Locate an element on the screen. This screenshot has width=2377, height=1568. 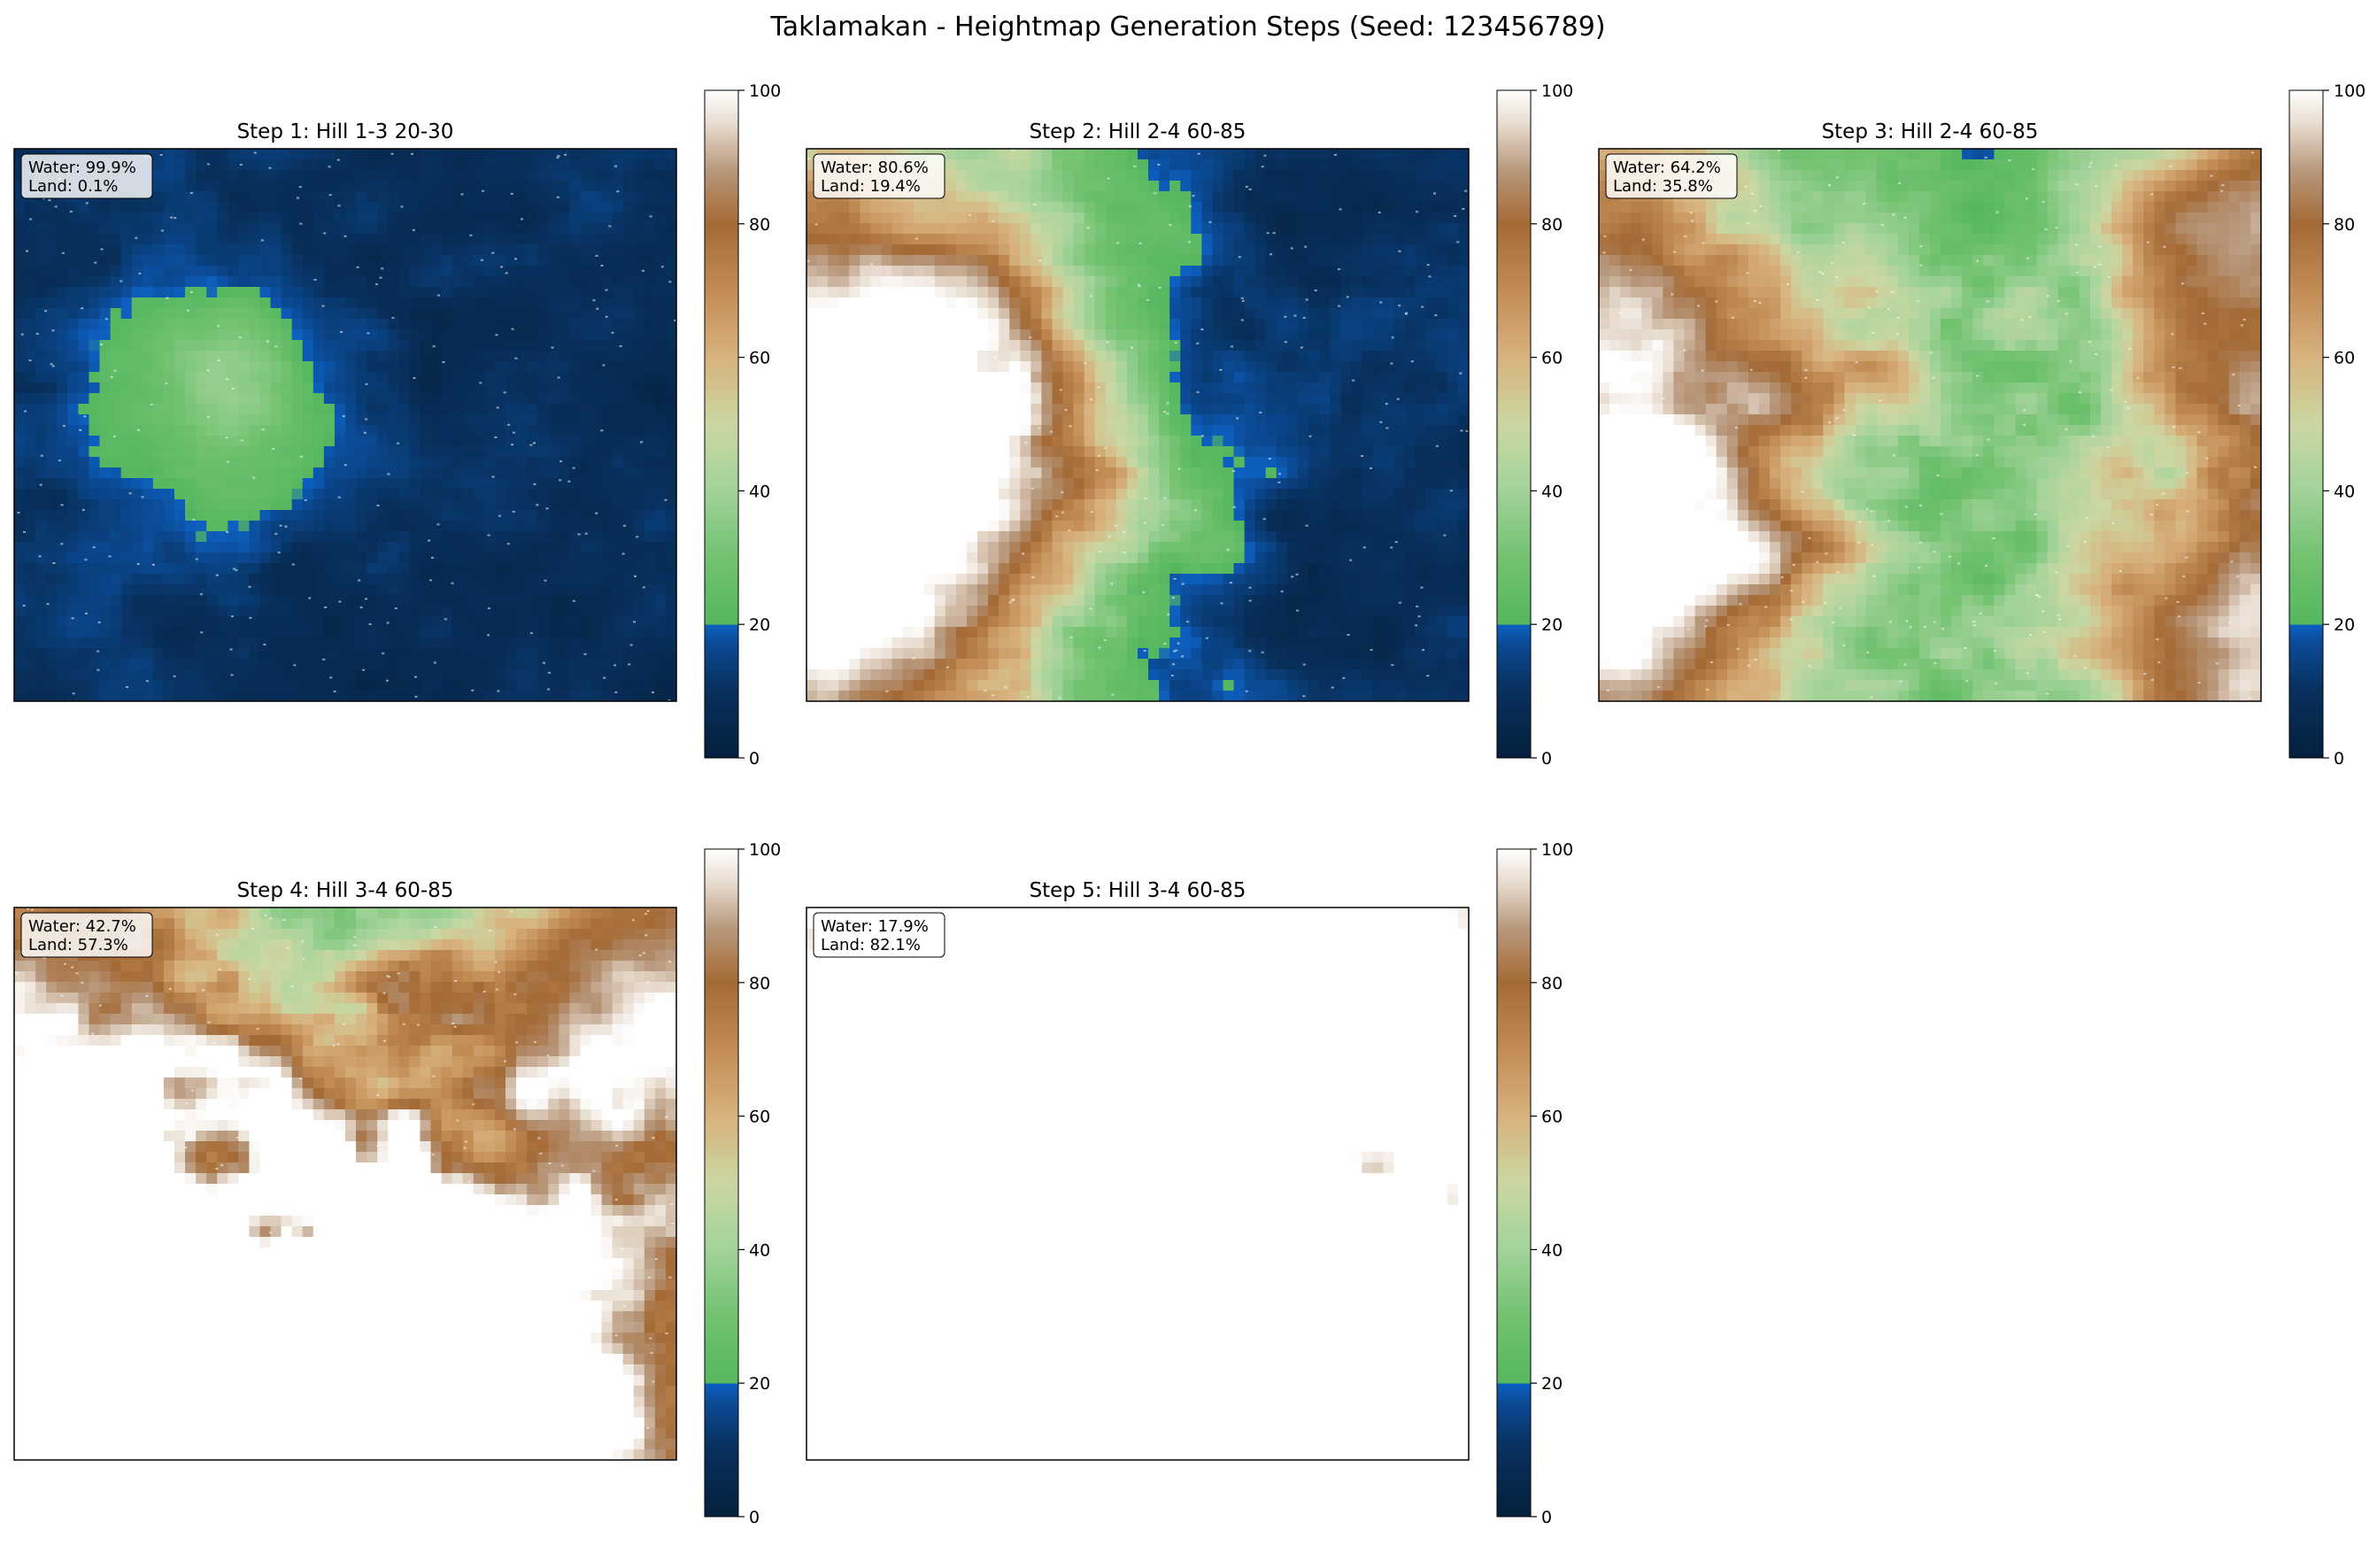
panel-title: Step 3: Hill 2-4 60-85 is located at coordinates (1931, 131).